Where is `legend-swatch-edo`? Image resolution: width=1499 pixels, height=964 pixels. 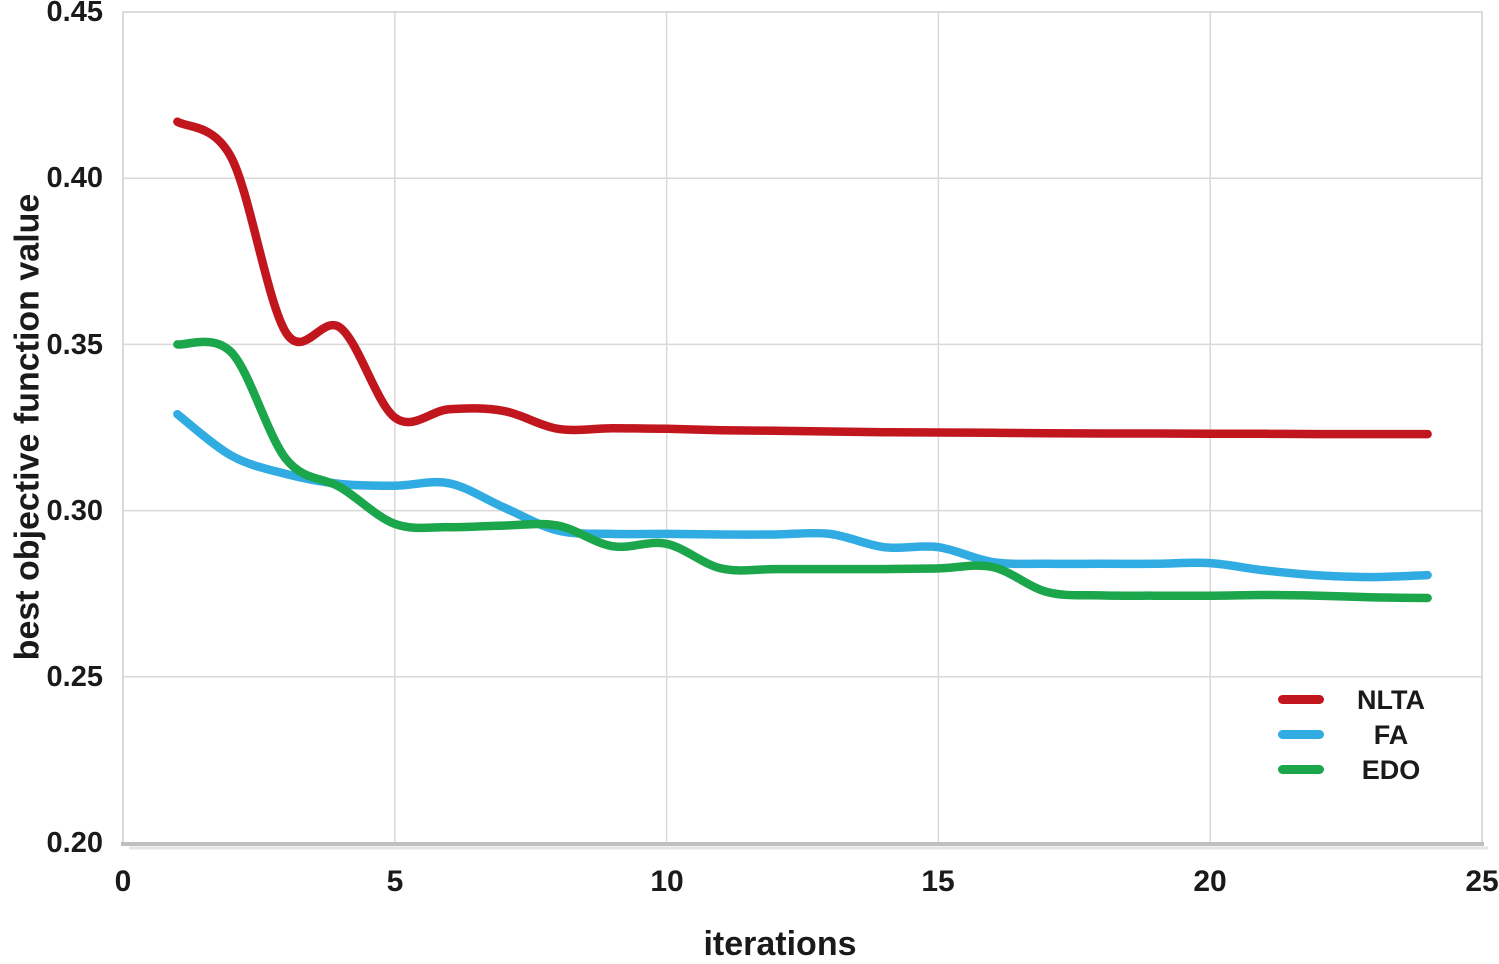
legend-swatch-edo is located at coordinates (1301, 769).